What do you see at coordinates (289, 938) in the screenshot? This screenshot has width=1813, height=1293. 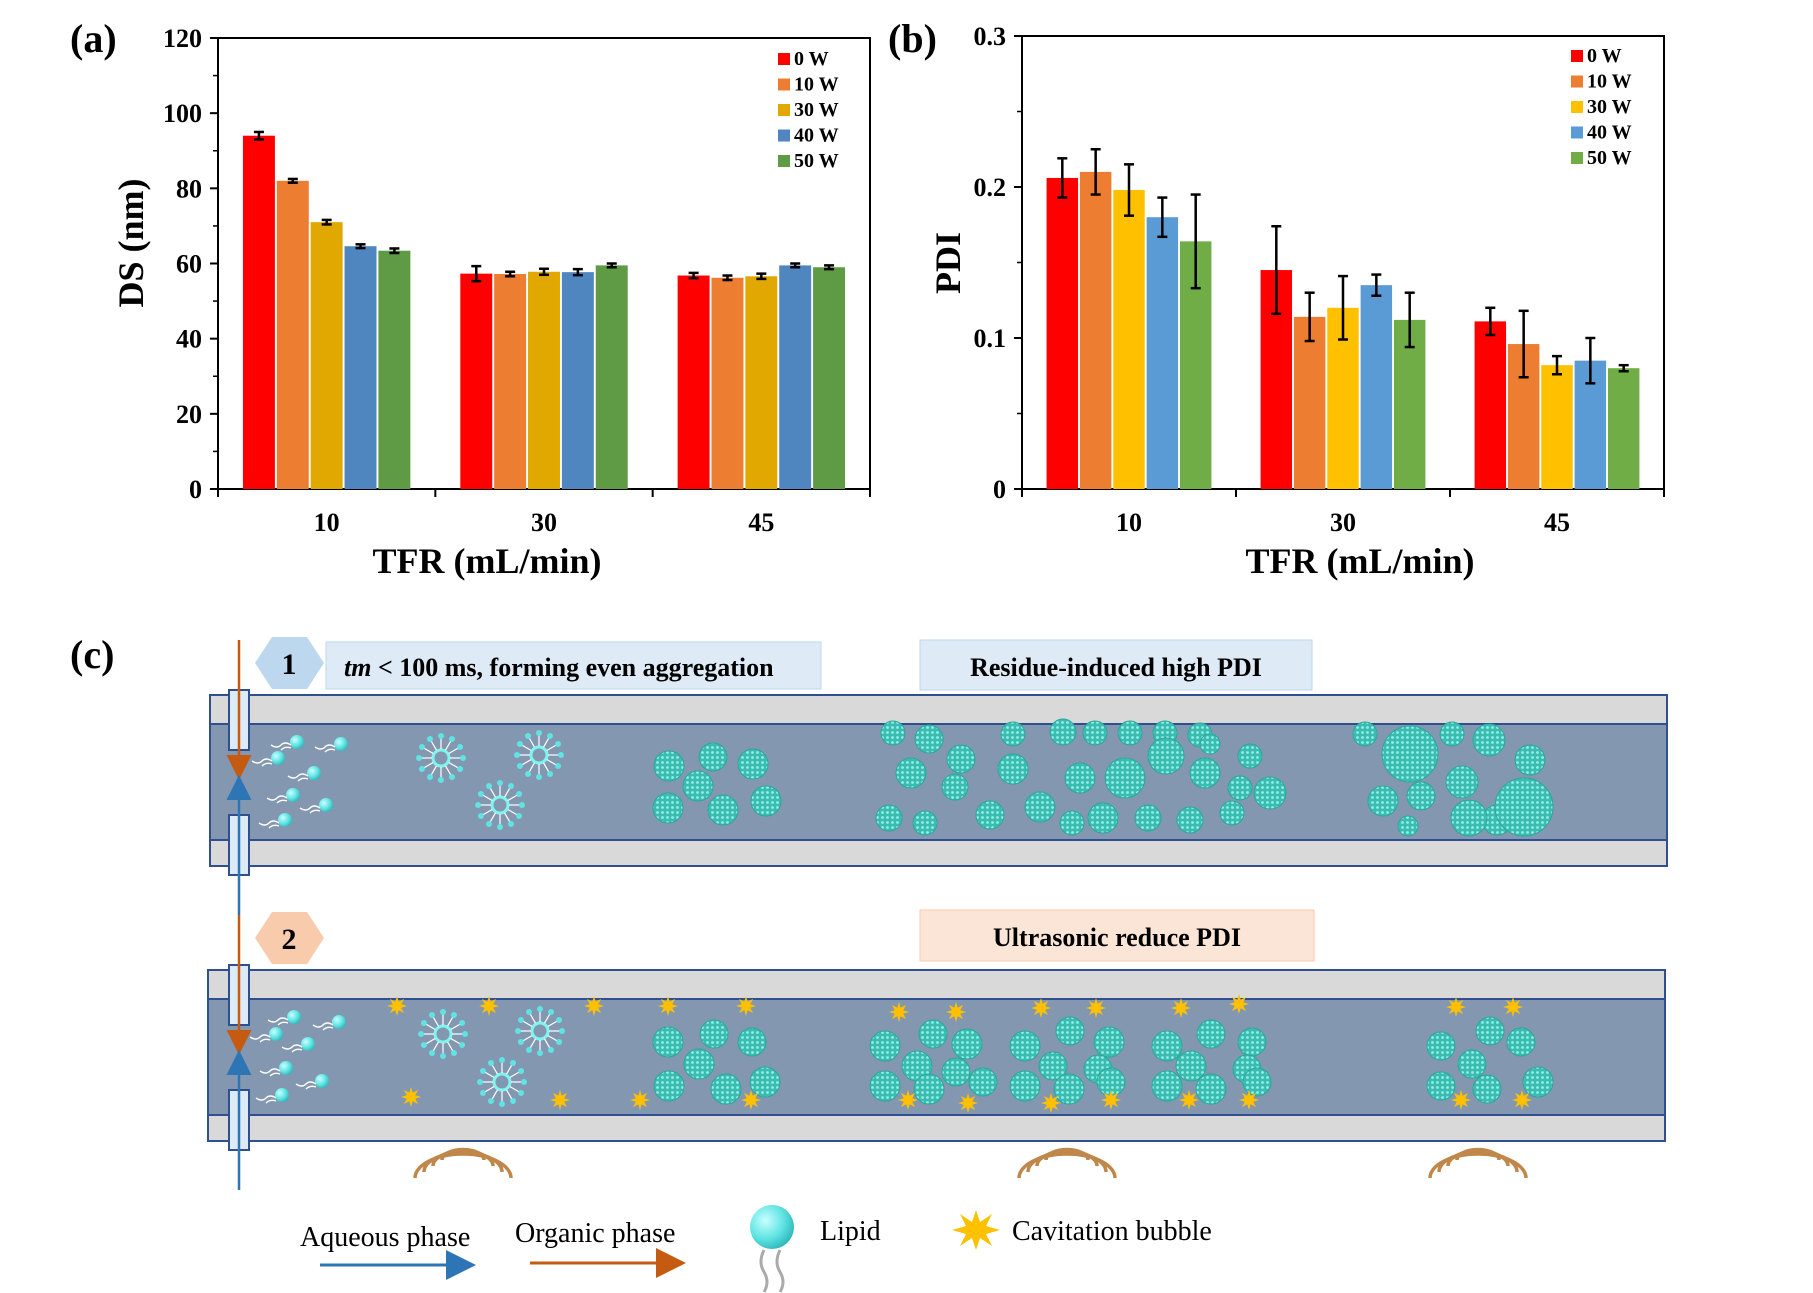 I see `step-2-hexagon` at bounding box center [289, 938].